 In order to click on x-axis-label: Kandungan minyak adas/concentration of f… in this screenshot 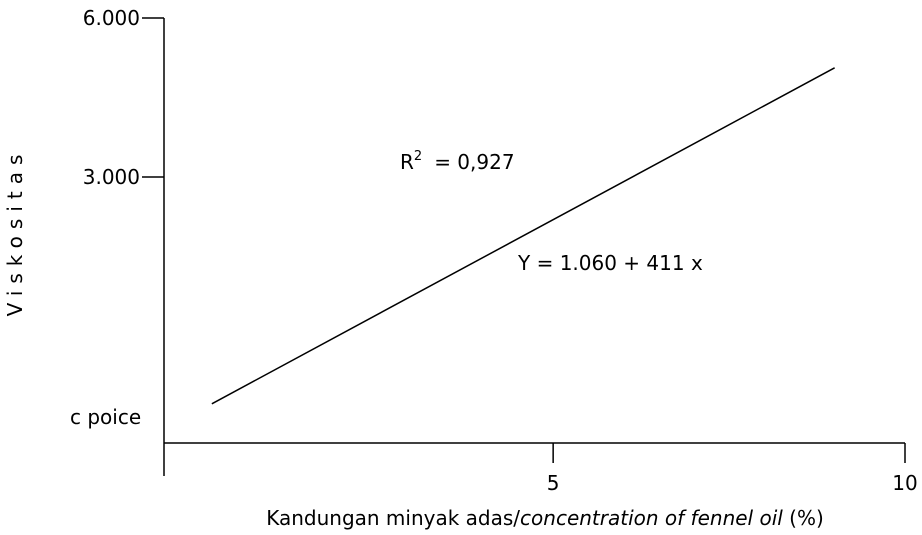, I will do `click(545, 518)`.